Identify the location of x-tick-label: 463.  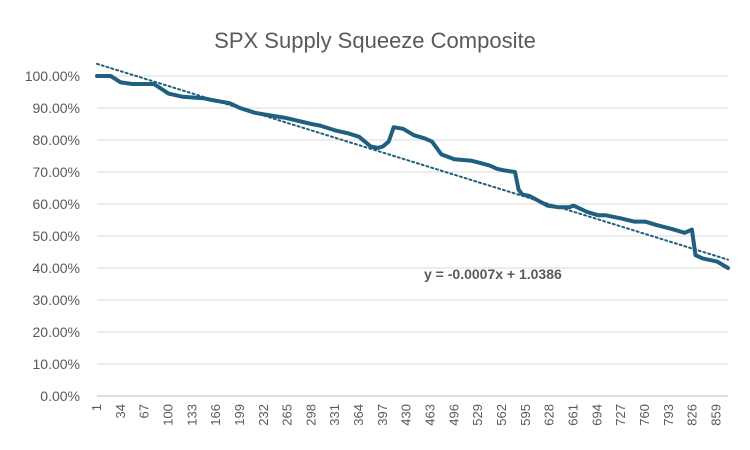
(430, 415).